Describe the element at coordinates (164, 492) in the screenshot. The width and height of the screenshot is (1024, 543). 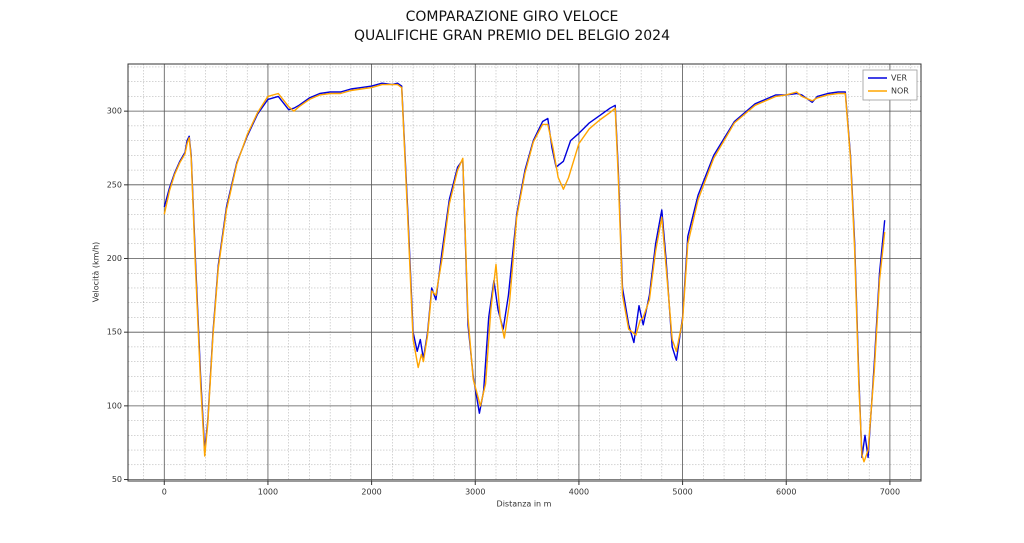
I see `x-tick-label: 0` at that location.